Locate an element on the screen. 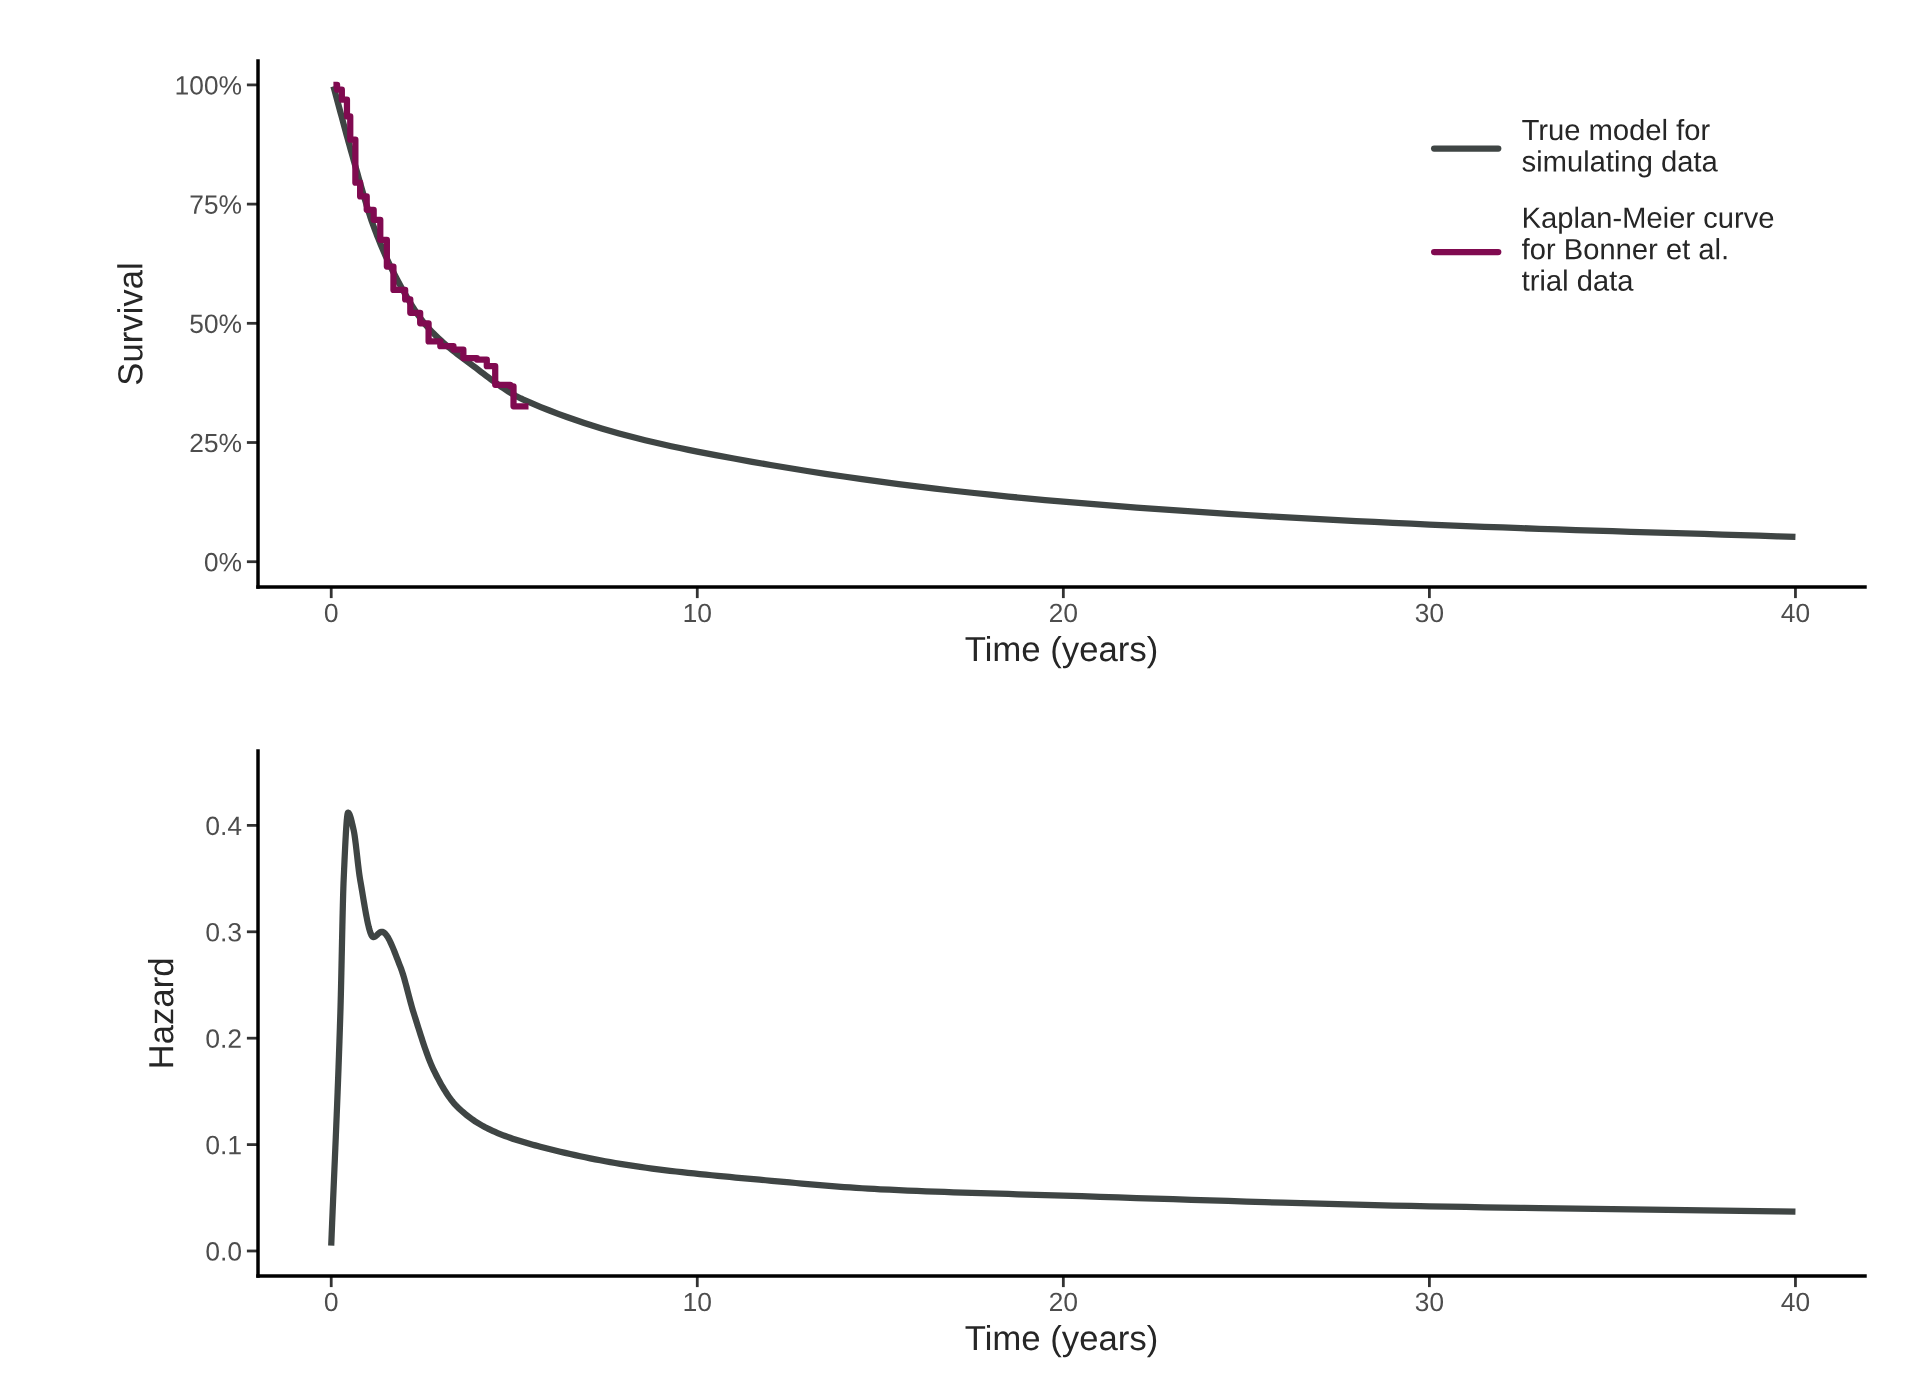 Image resolution: width=1914 pixels, height=1388 pixels. y-tick-label: 0.1 is located at coordinates (223, 1145).